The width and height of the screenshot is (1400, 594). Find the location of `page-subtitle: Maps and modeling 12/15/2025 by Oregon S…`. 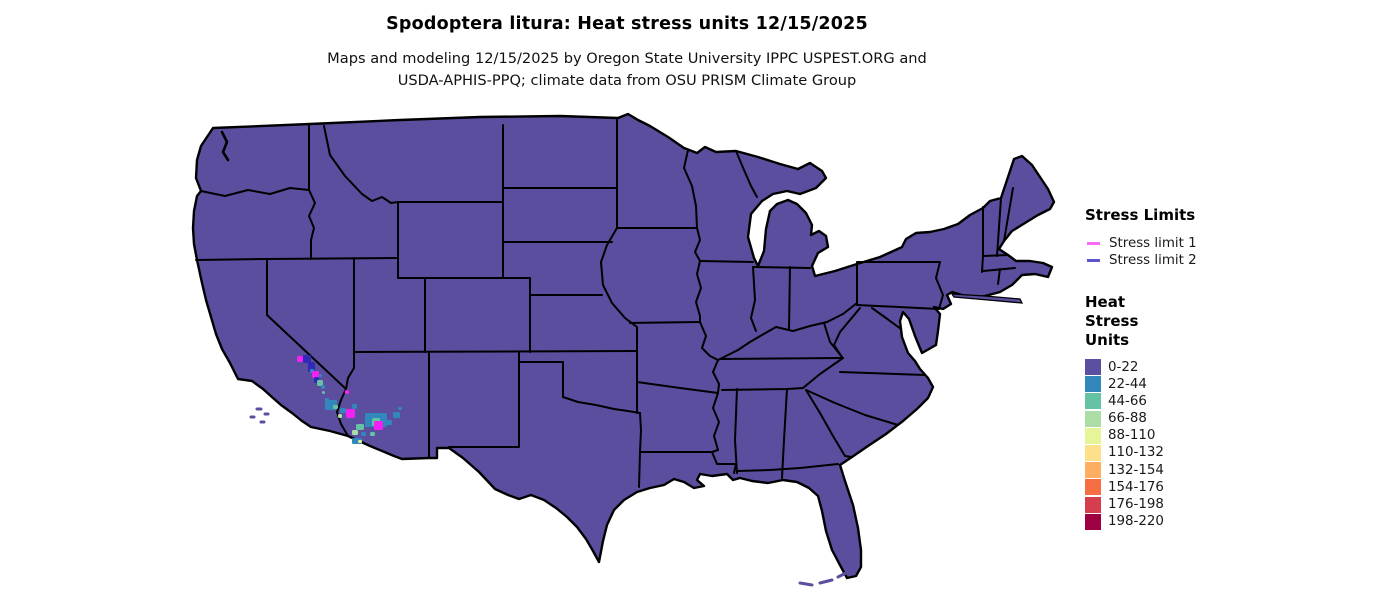

page-subtitle: Maps and modeling 12/15/2025 by Oregon S… is located at coordinates (627, 70).